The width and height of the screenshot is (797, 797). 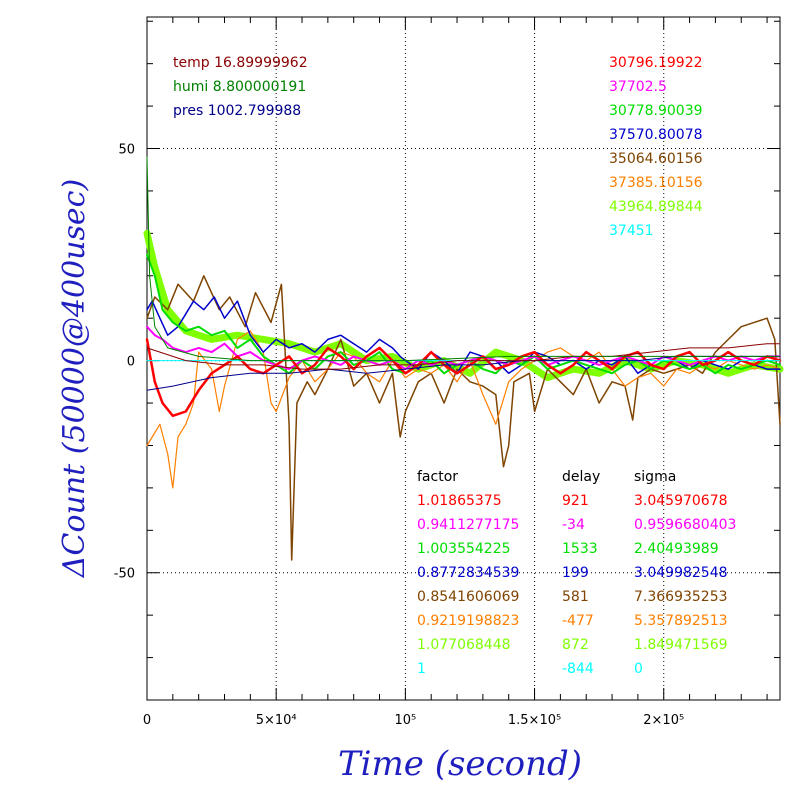 I want to click on env-label: pres 1002.799988, so click(x=237, y=111).